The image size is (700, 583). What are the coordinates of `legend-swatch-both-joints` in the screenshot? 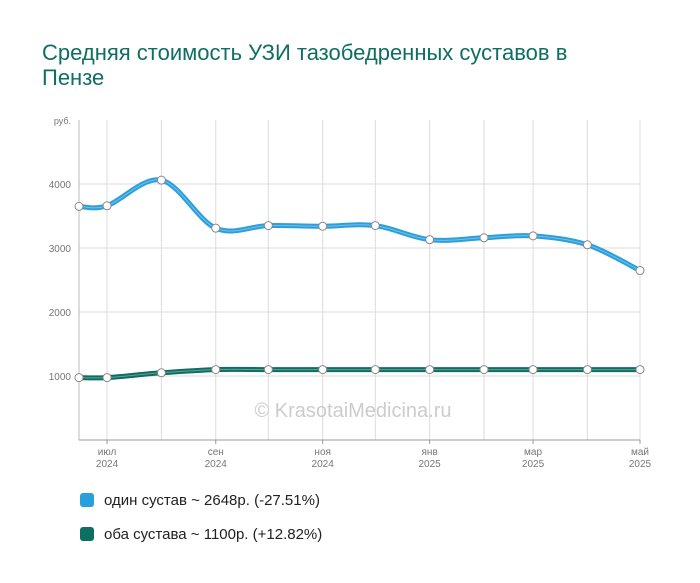 It's located at (87, 534).